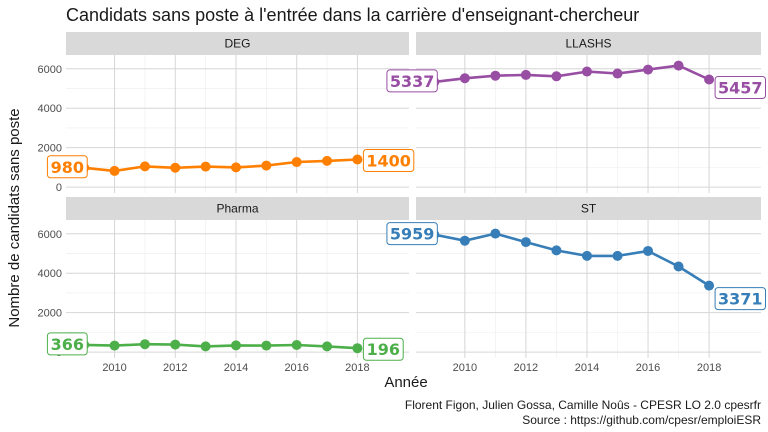 The image size is (768, 432). I want to click on end-value-label: 5457, so click(740, 88).